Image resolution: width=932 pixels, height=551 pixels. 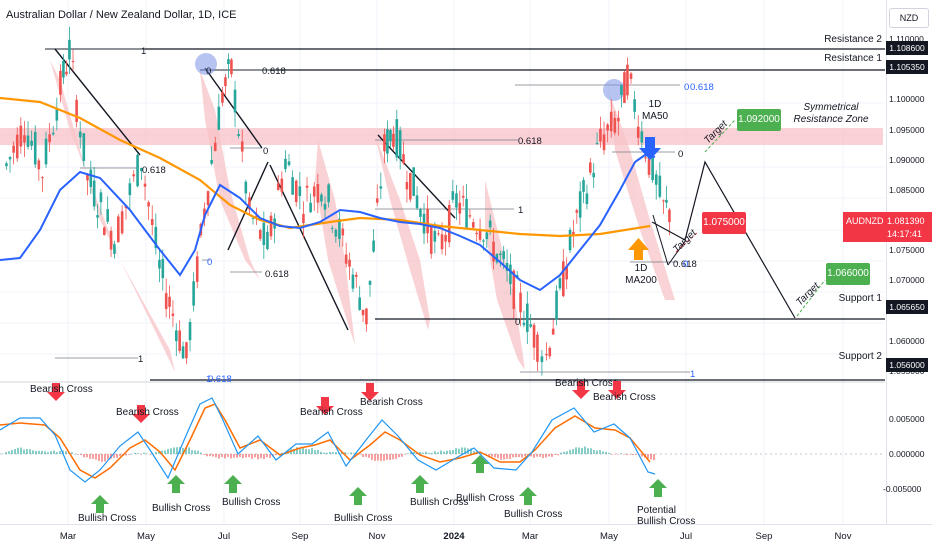 I want to click on indicator-tick-label: 0.005000, so click(x=907, y=419).